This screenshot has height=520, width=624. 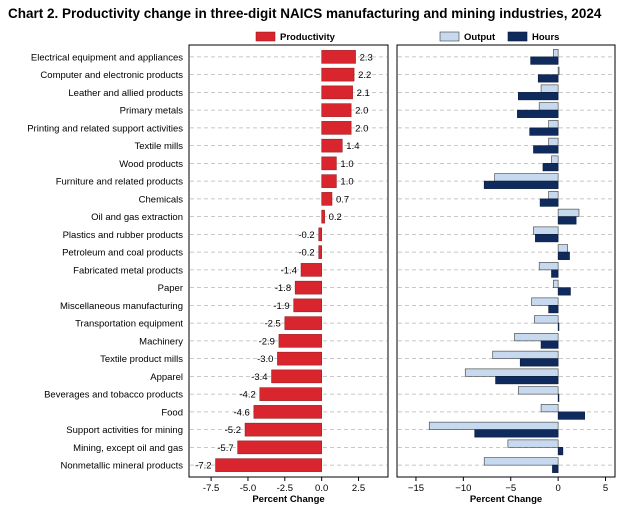 What do you see at coordinates (107, 57) in the screenshot?
I see `category-label: Electrical equipment and appliances` at bounding box center [107, 57].